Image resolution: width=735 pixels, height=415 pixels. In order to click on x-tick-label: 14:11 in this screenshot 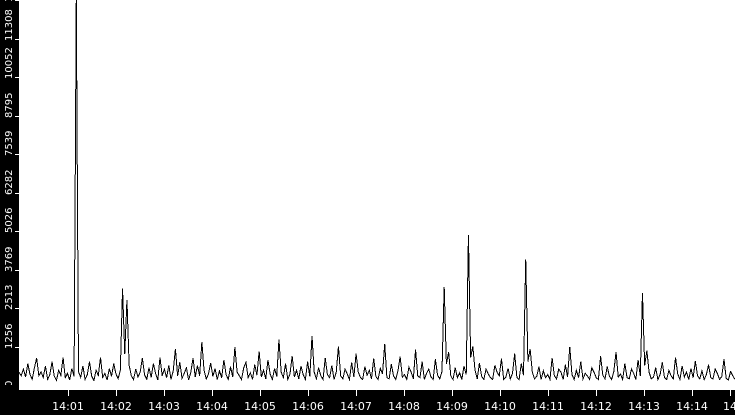, I will do `click(548, 406)`.